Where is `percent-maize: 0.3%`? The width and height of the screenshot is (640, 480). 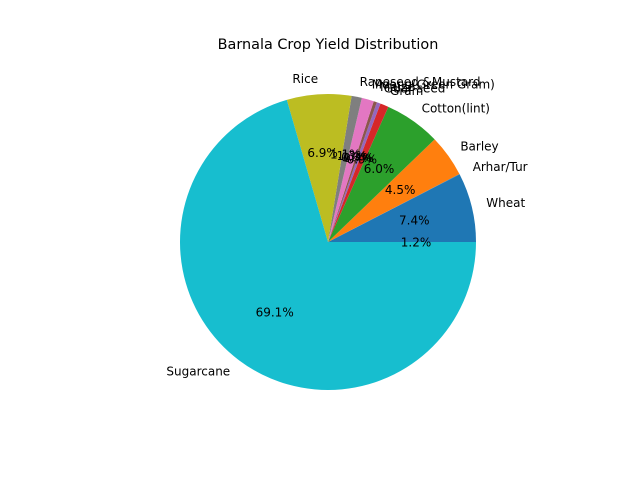
percent-maize: 0.3% is located at coordinates (356, 157).